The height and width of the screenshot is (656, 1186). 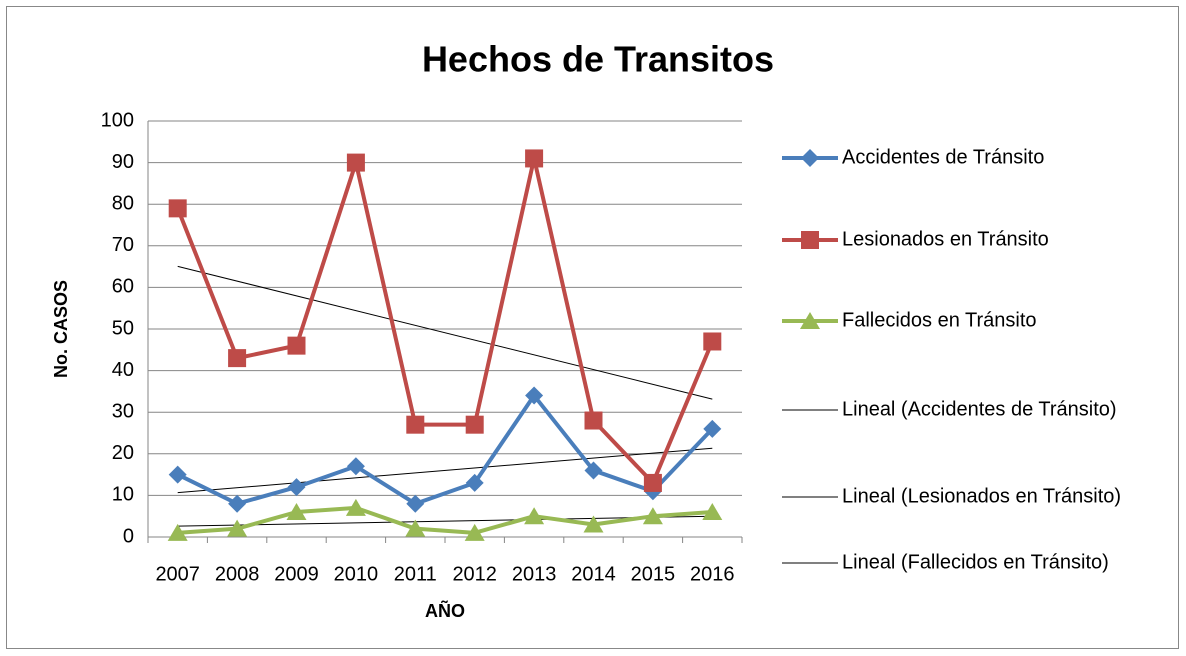 What do you see at coordinates (123, 162) in the screenshot?
I see `y-tick-label: 90` at bounding box center [123, 162].